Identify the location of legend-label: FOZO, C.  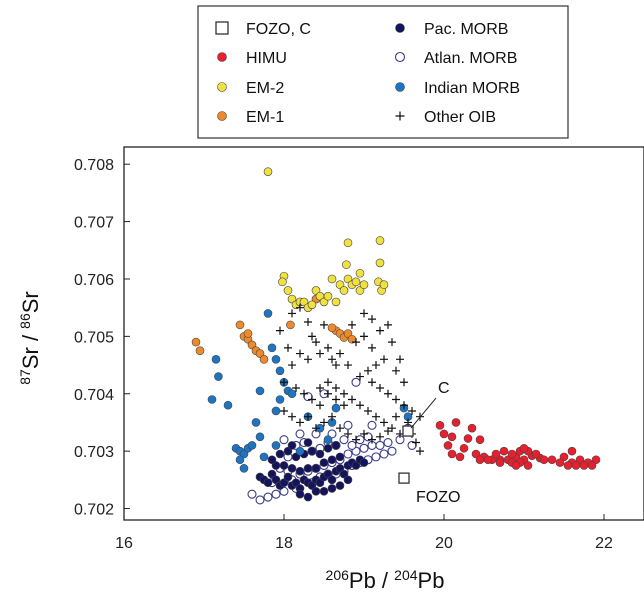
(278, 29).